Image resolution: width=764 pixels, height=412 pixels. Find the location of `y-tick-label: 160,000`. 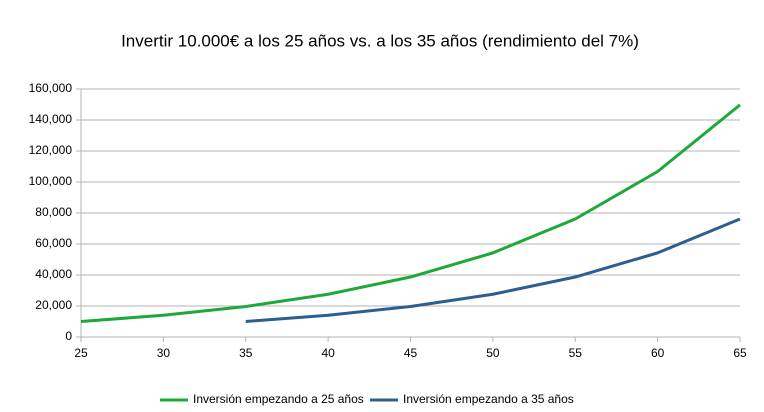

y-tick-label: 160,000 is located at coordinates (51, 88).